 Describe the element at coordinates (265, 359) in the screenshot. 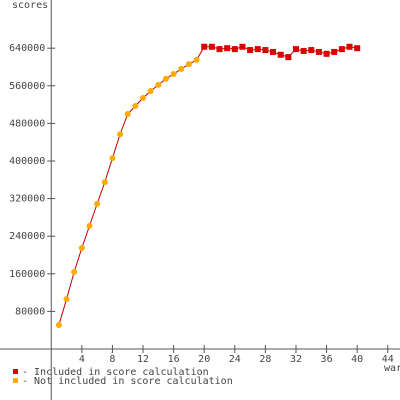

I see `x-tick-label: 28` at that location.